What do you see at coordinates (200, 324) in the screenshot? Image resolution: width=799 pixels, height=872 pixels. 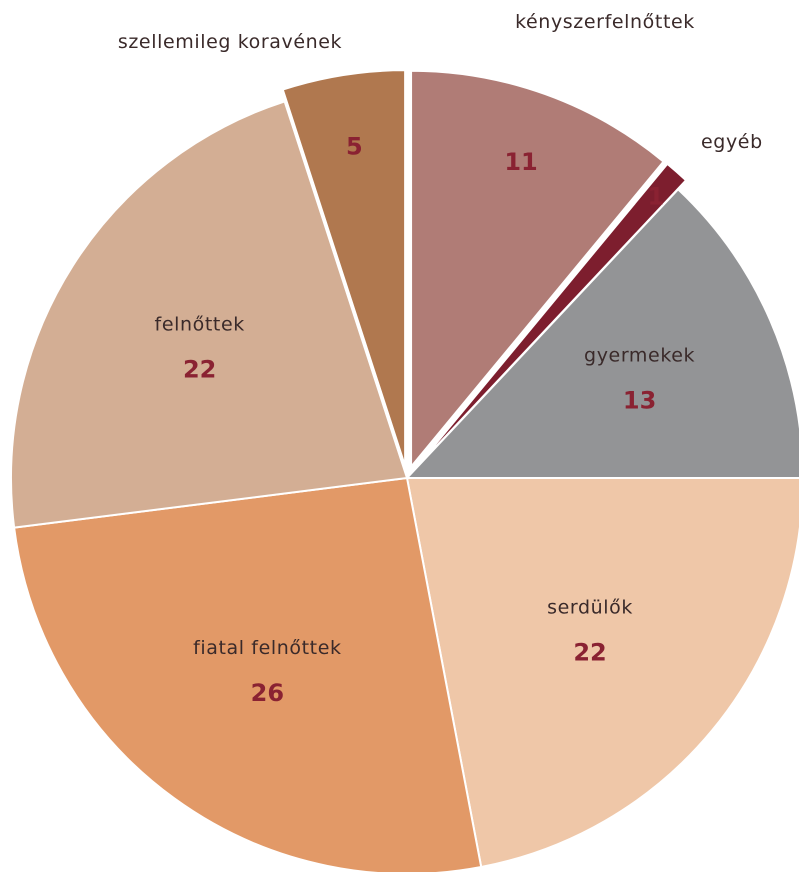 I see `slice-label-felnottek: felnőttek` at bounding box center [200, 324].